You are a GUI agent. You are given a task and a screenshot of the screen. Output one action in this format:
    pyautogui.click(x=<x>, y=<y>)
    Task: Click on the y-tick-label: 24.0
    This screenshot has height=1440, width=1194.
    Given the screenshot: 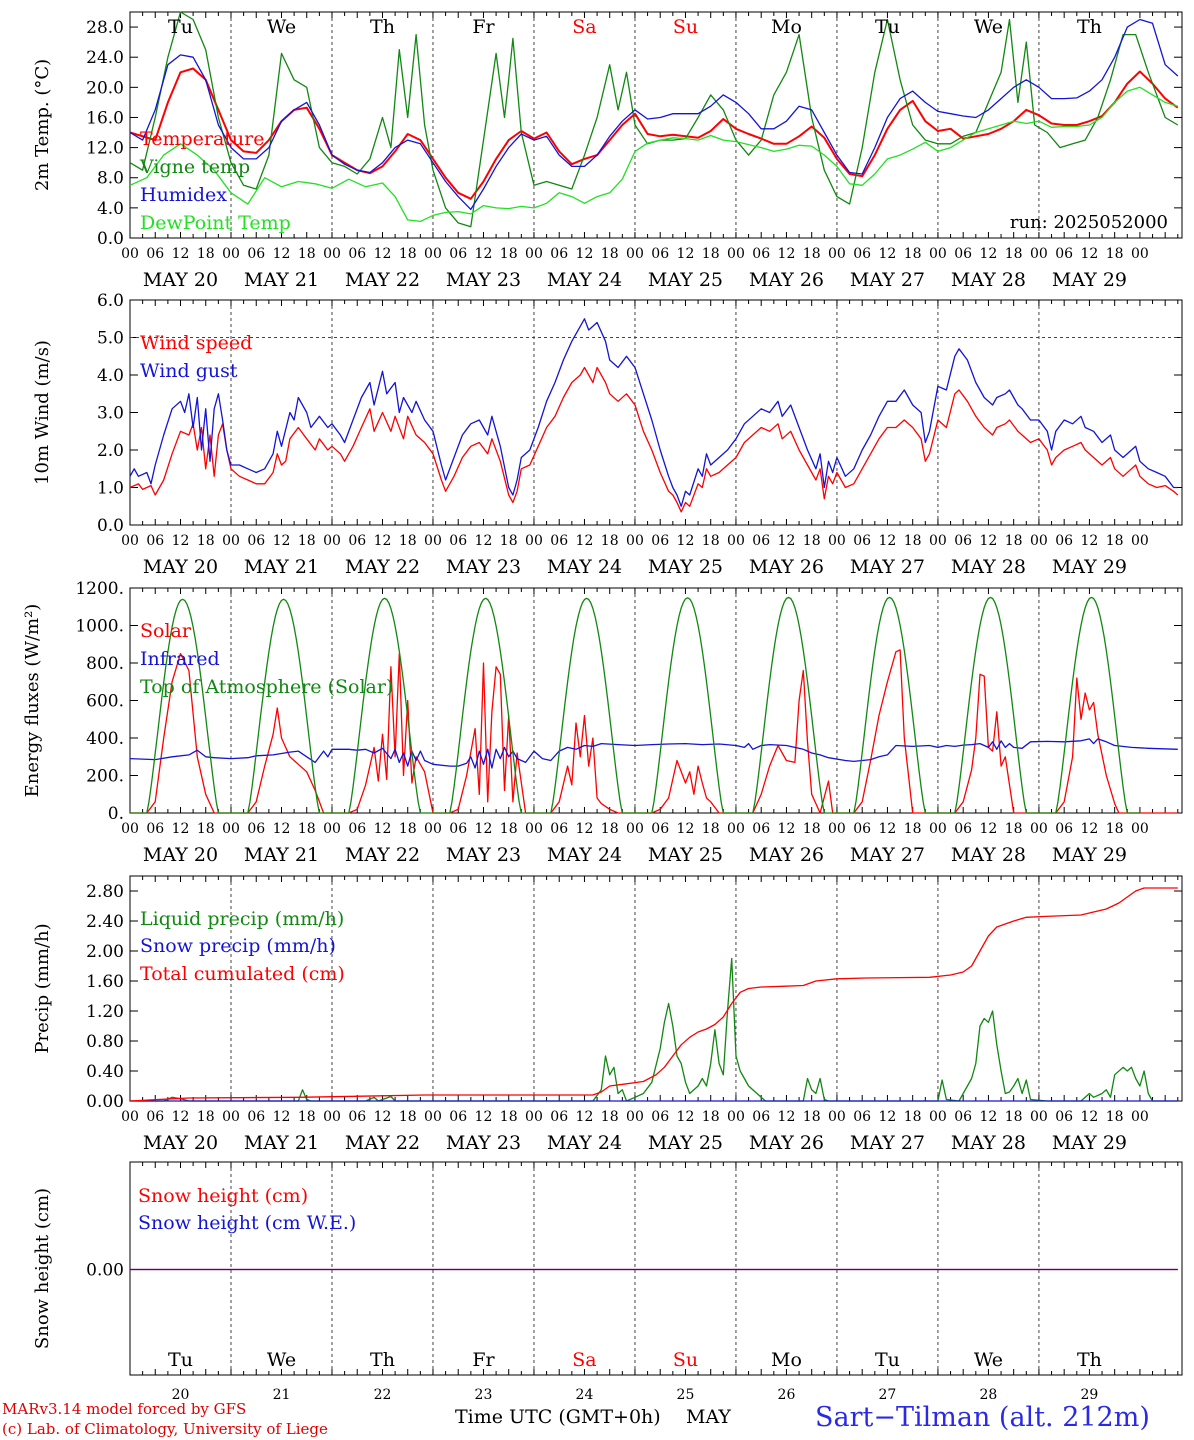 What is the action you would take?
    pyautogui.click(x=105, y=58)
    